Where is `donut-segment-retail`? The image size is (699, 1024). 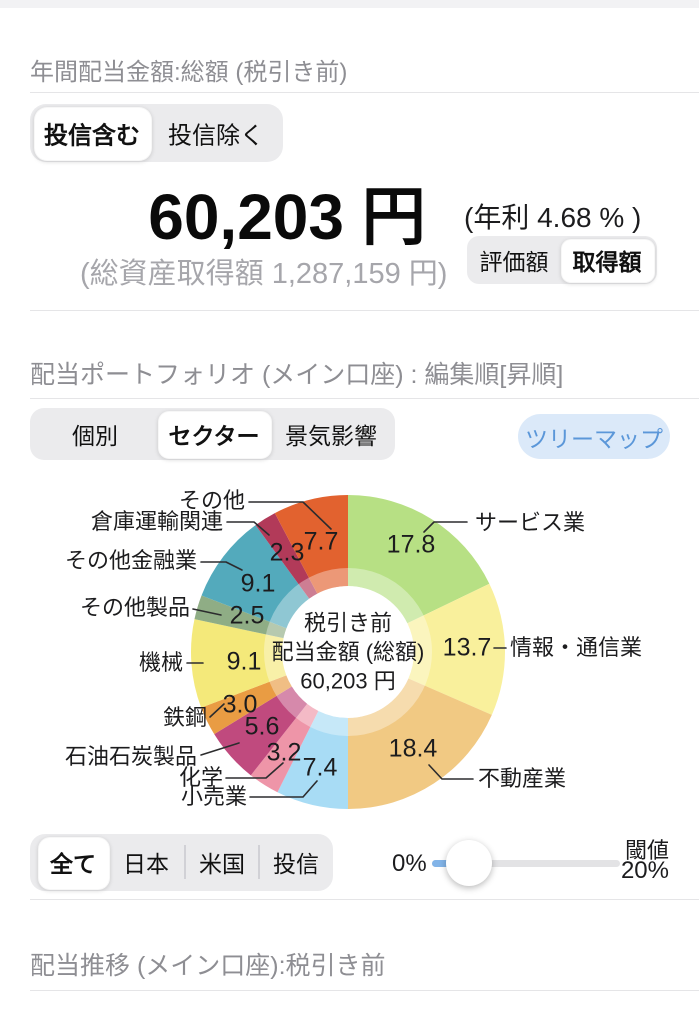
donut-segment-retail is located at coordinates (312, 759).